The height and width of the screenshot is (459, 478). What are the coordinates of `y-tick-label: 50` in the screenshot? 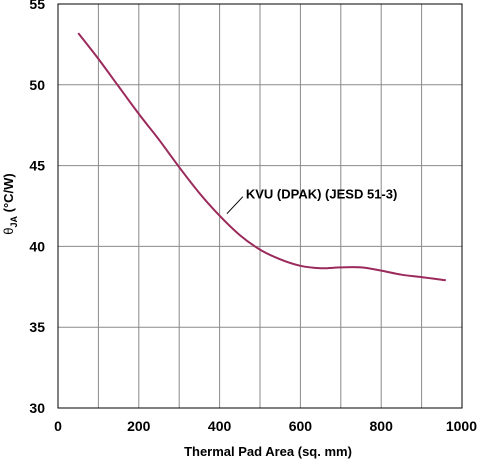 It's located at (37, 85).